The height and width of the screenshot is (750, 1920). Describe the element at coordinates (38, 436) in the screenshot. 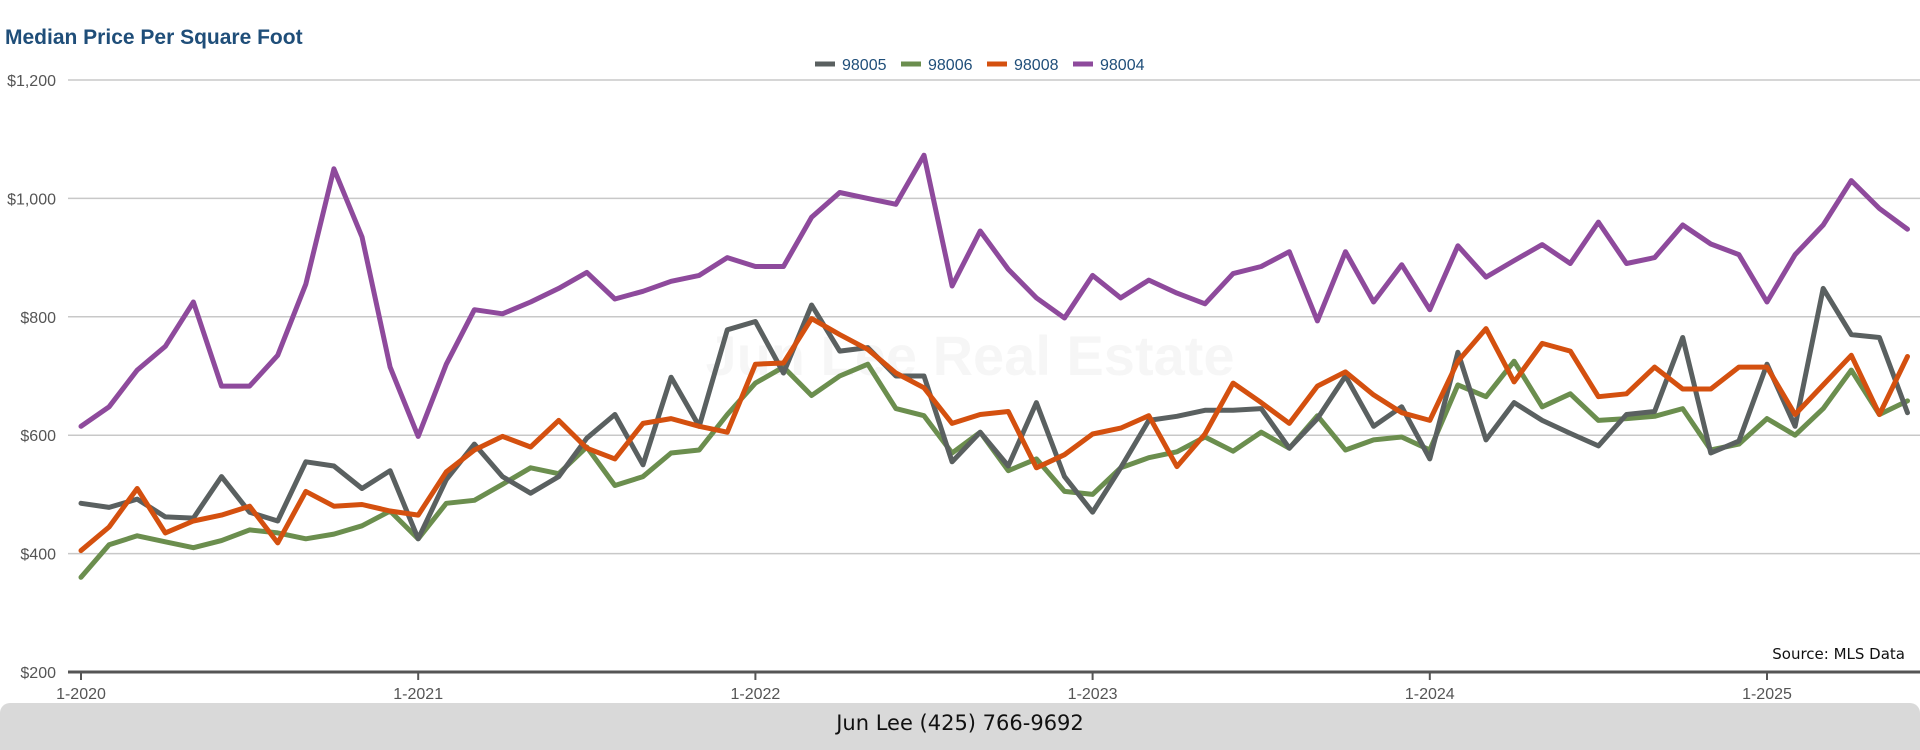

I see `y-tick-label: $600` at that location.